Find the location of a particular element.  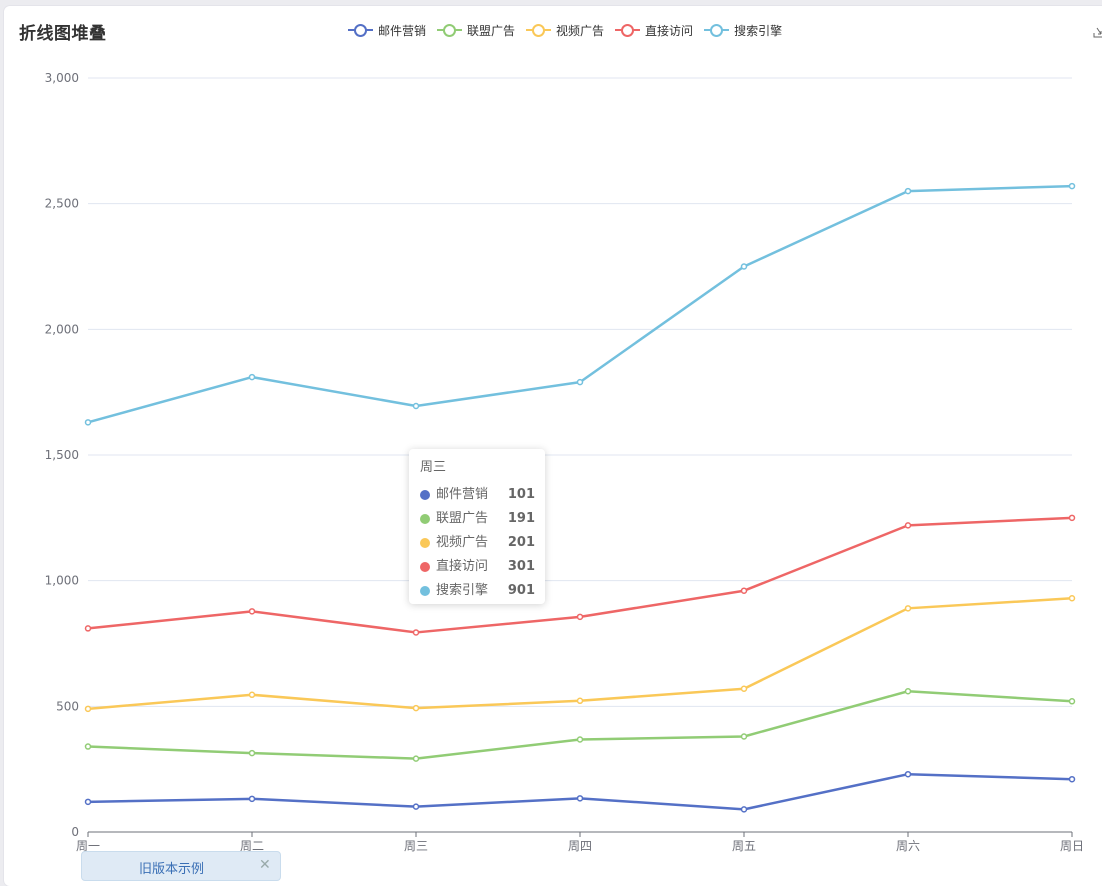

tooltip-row: 直接访问 301 is located at coordinates (477, 567).